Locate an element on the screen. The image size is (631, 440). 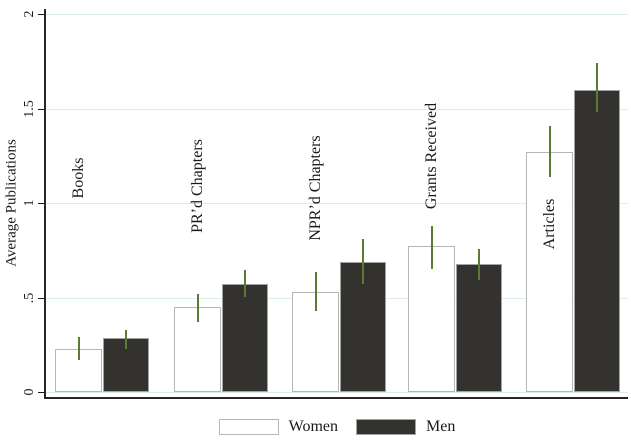
legend-item-men: Men is located at coordinates (405, 427).